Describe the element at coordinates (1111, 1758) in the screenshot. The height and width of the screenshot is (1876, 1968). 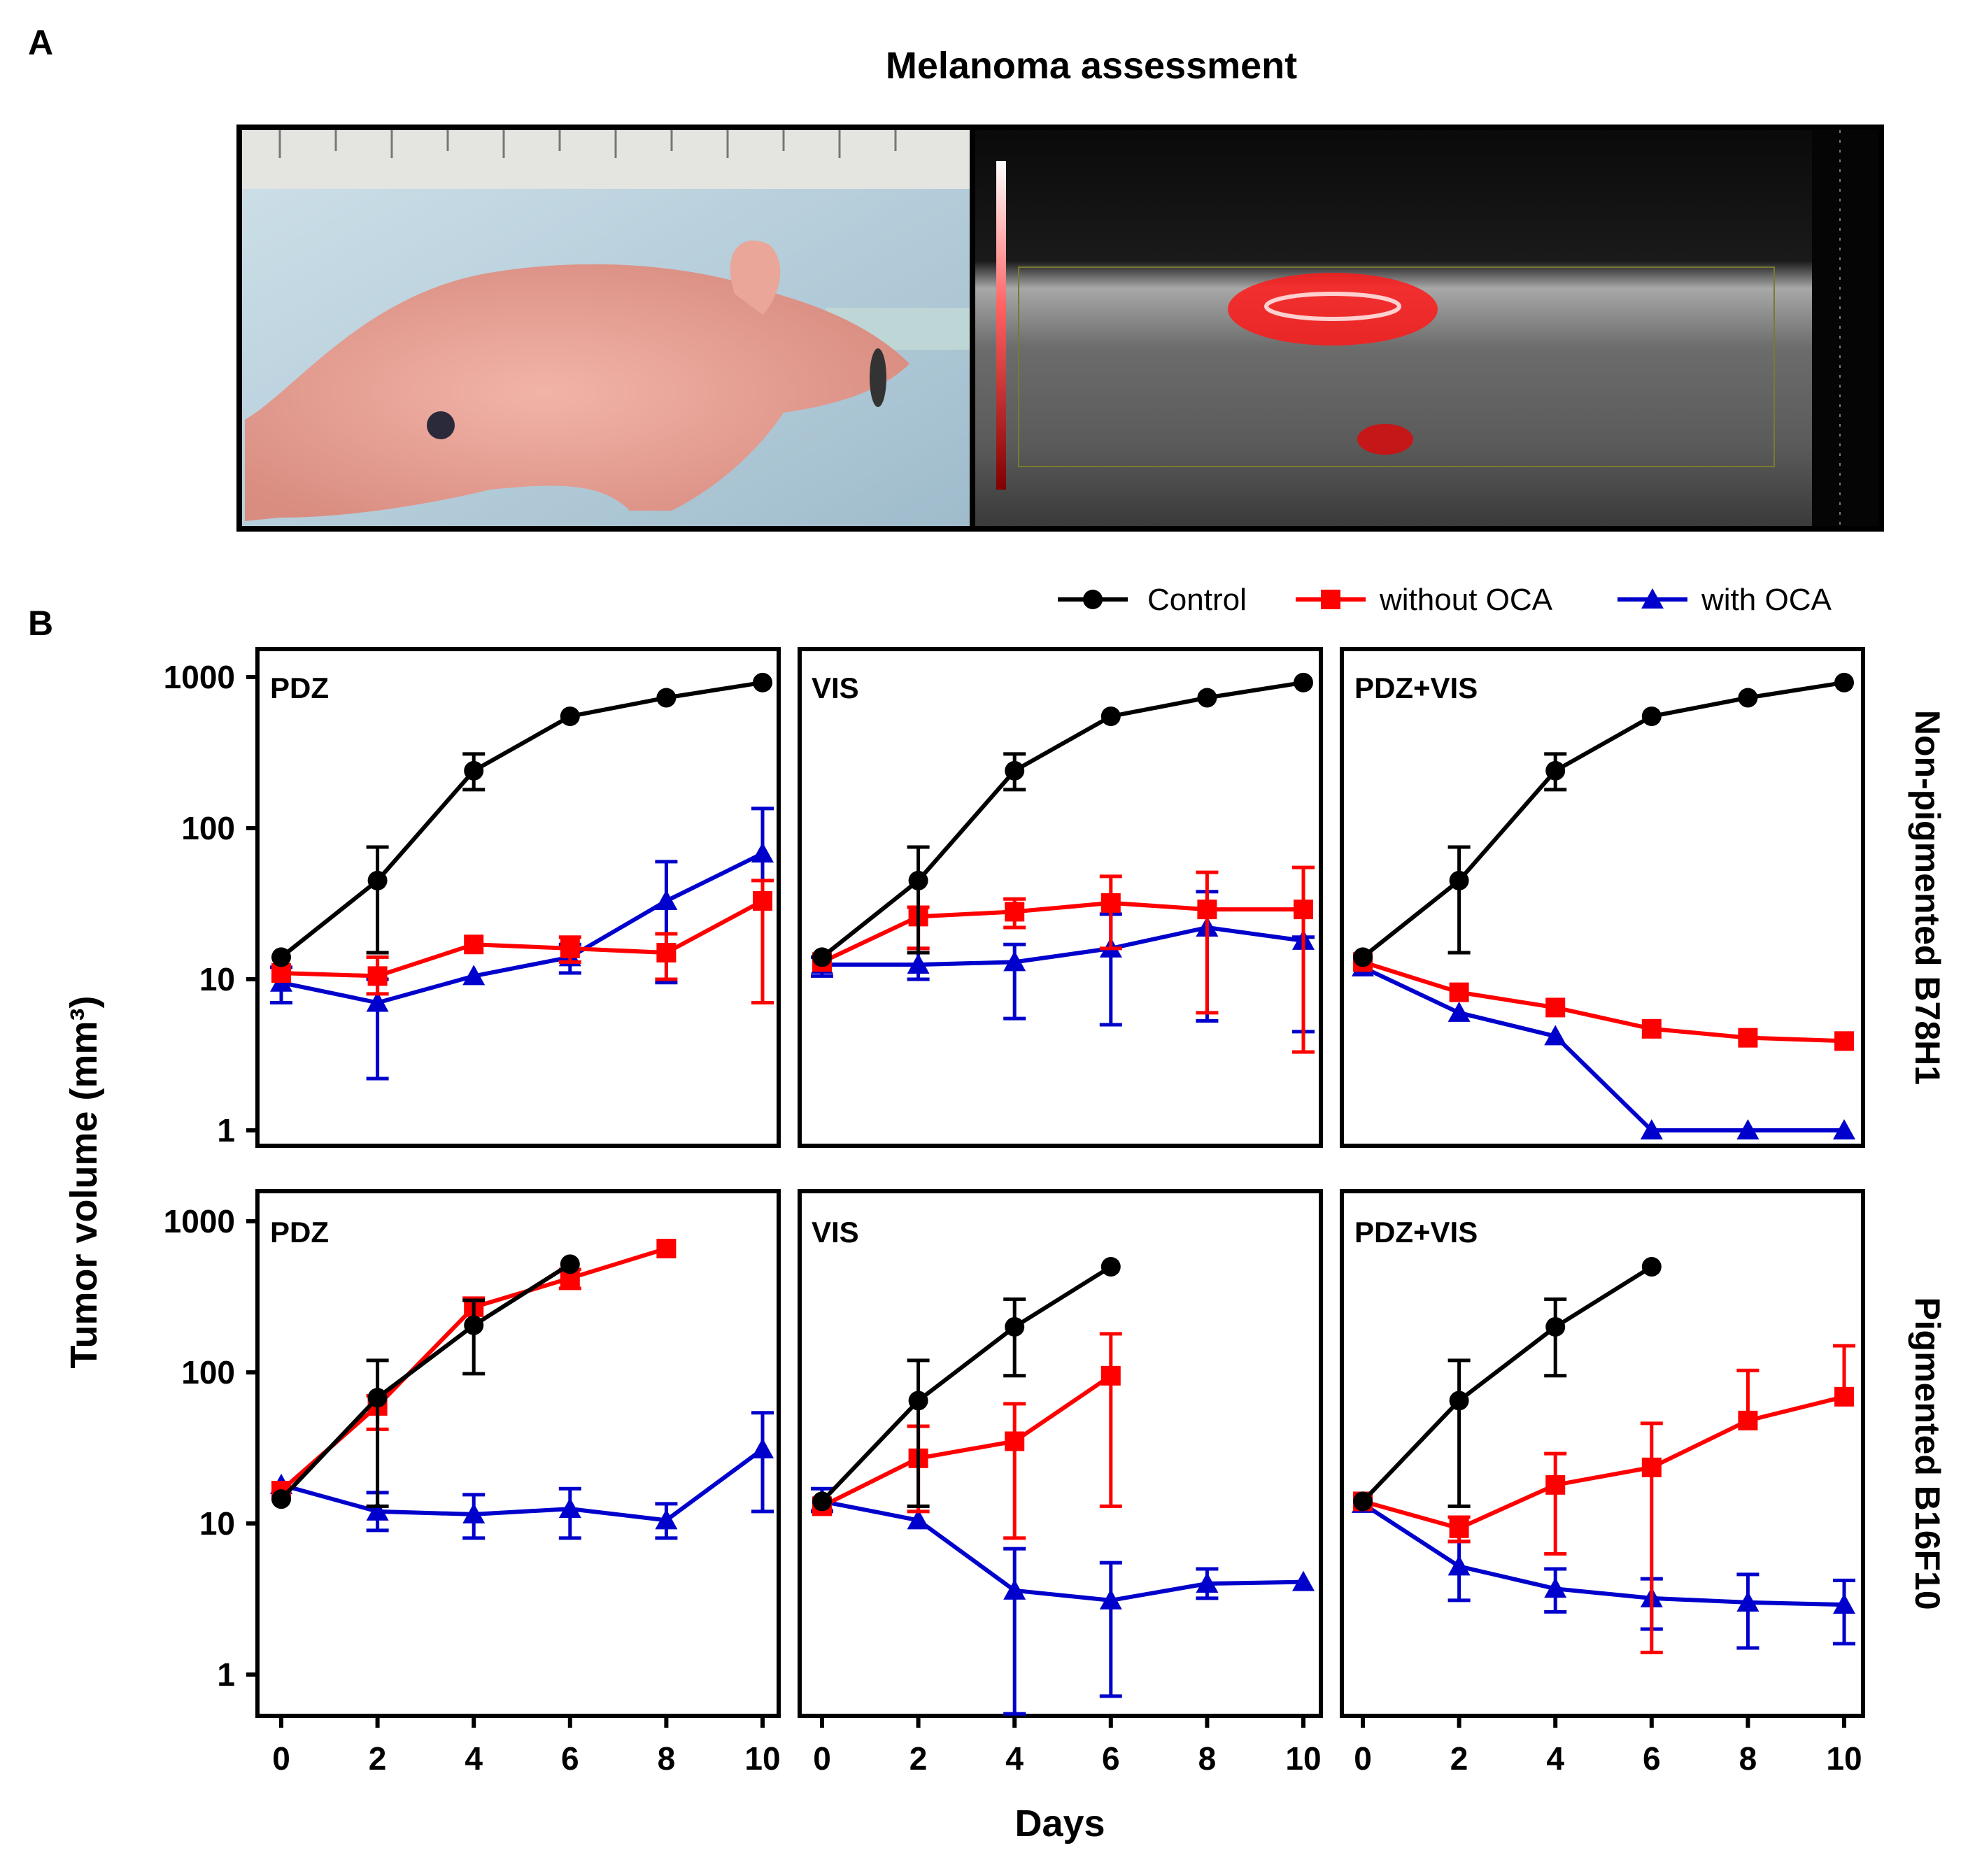
I see `x-tick-6: 6` at that location.